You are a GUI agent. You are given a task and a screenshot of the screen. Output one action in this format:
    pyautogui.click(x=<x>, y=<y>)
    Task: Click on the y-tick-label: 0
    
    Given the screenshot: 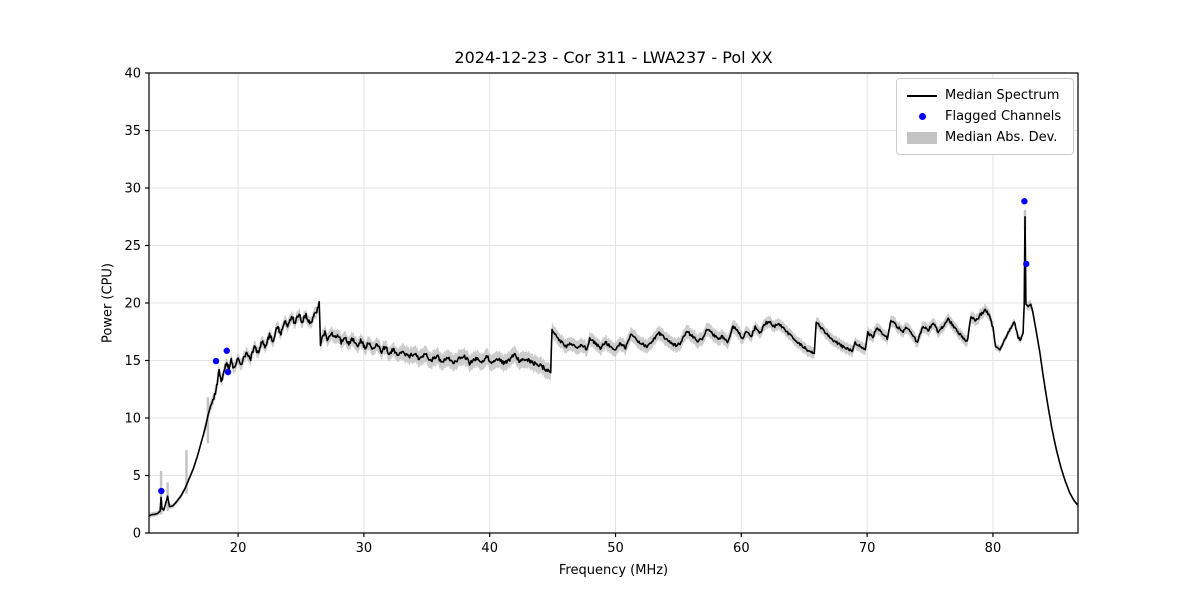 What is the action you would take?
    pyautogui.click(x=137, y=534)
    